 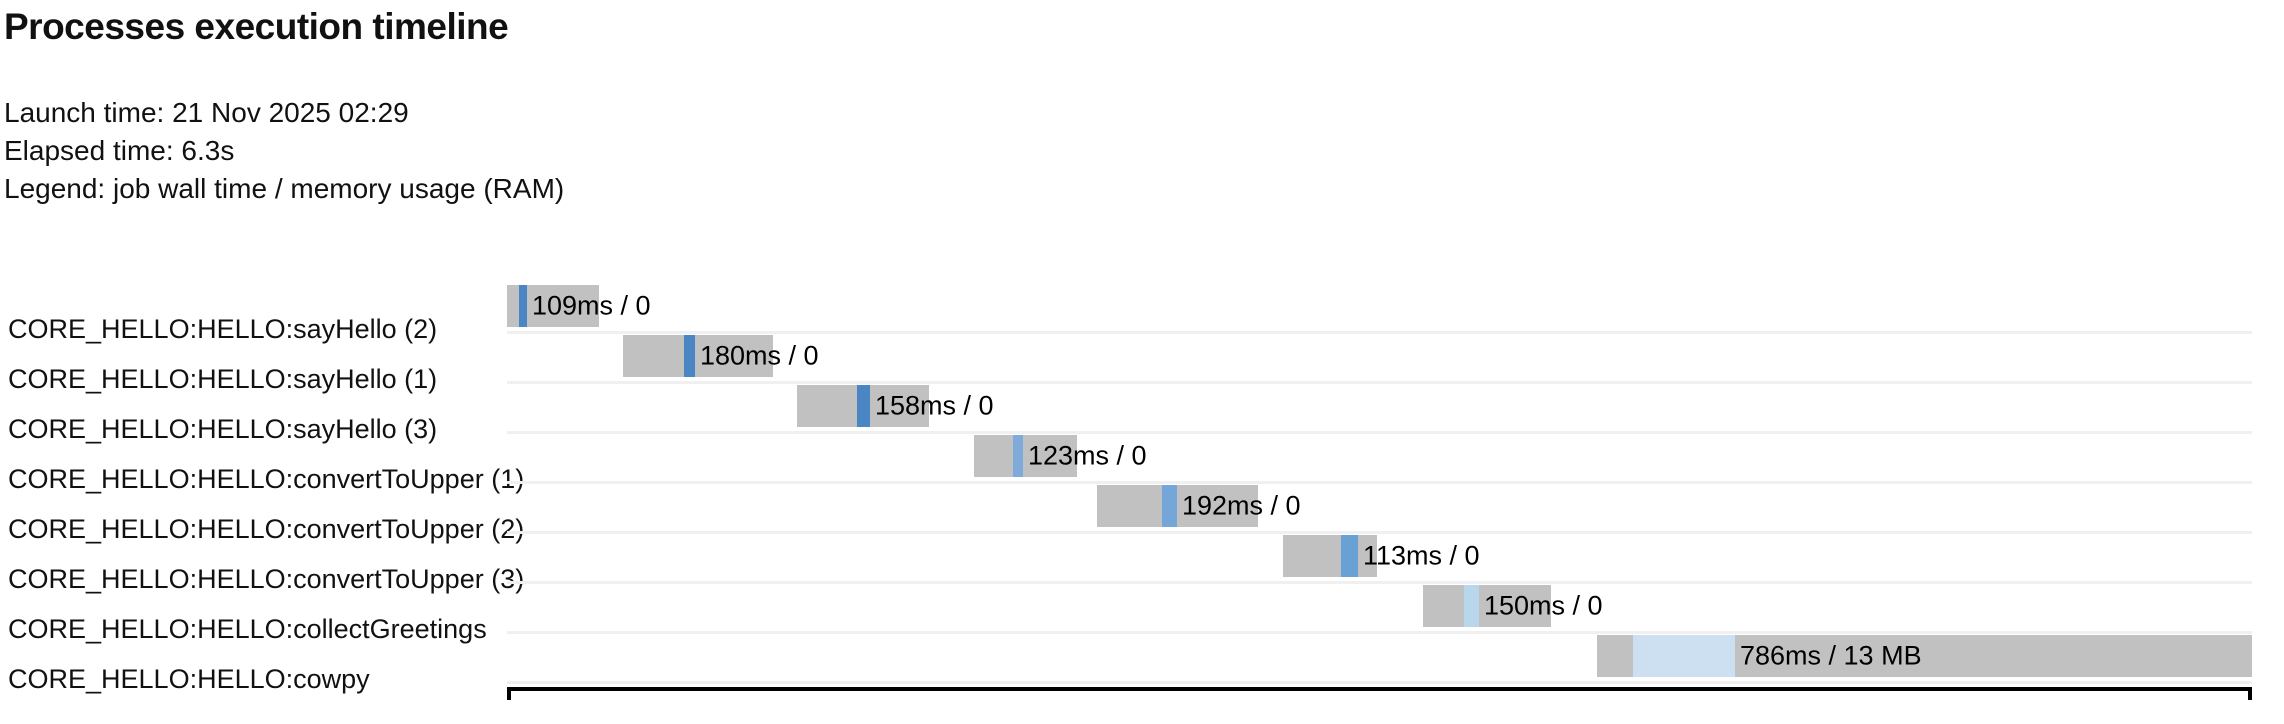 I want to click on page-title: Processes execution timeline, so click(x=256, y=26).